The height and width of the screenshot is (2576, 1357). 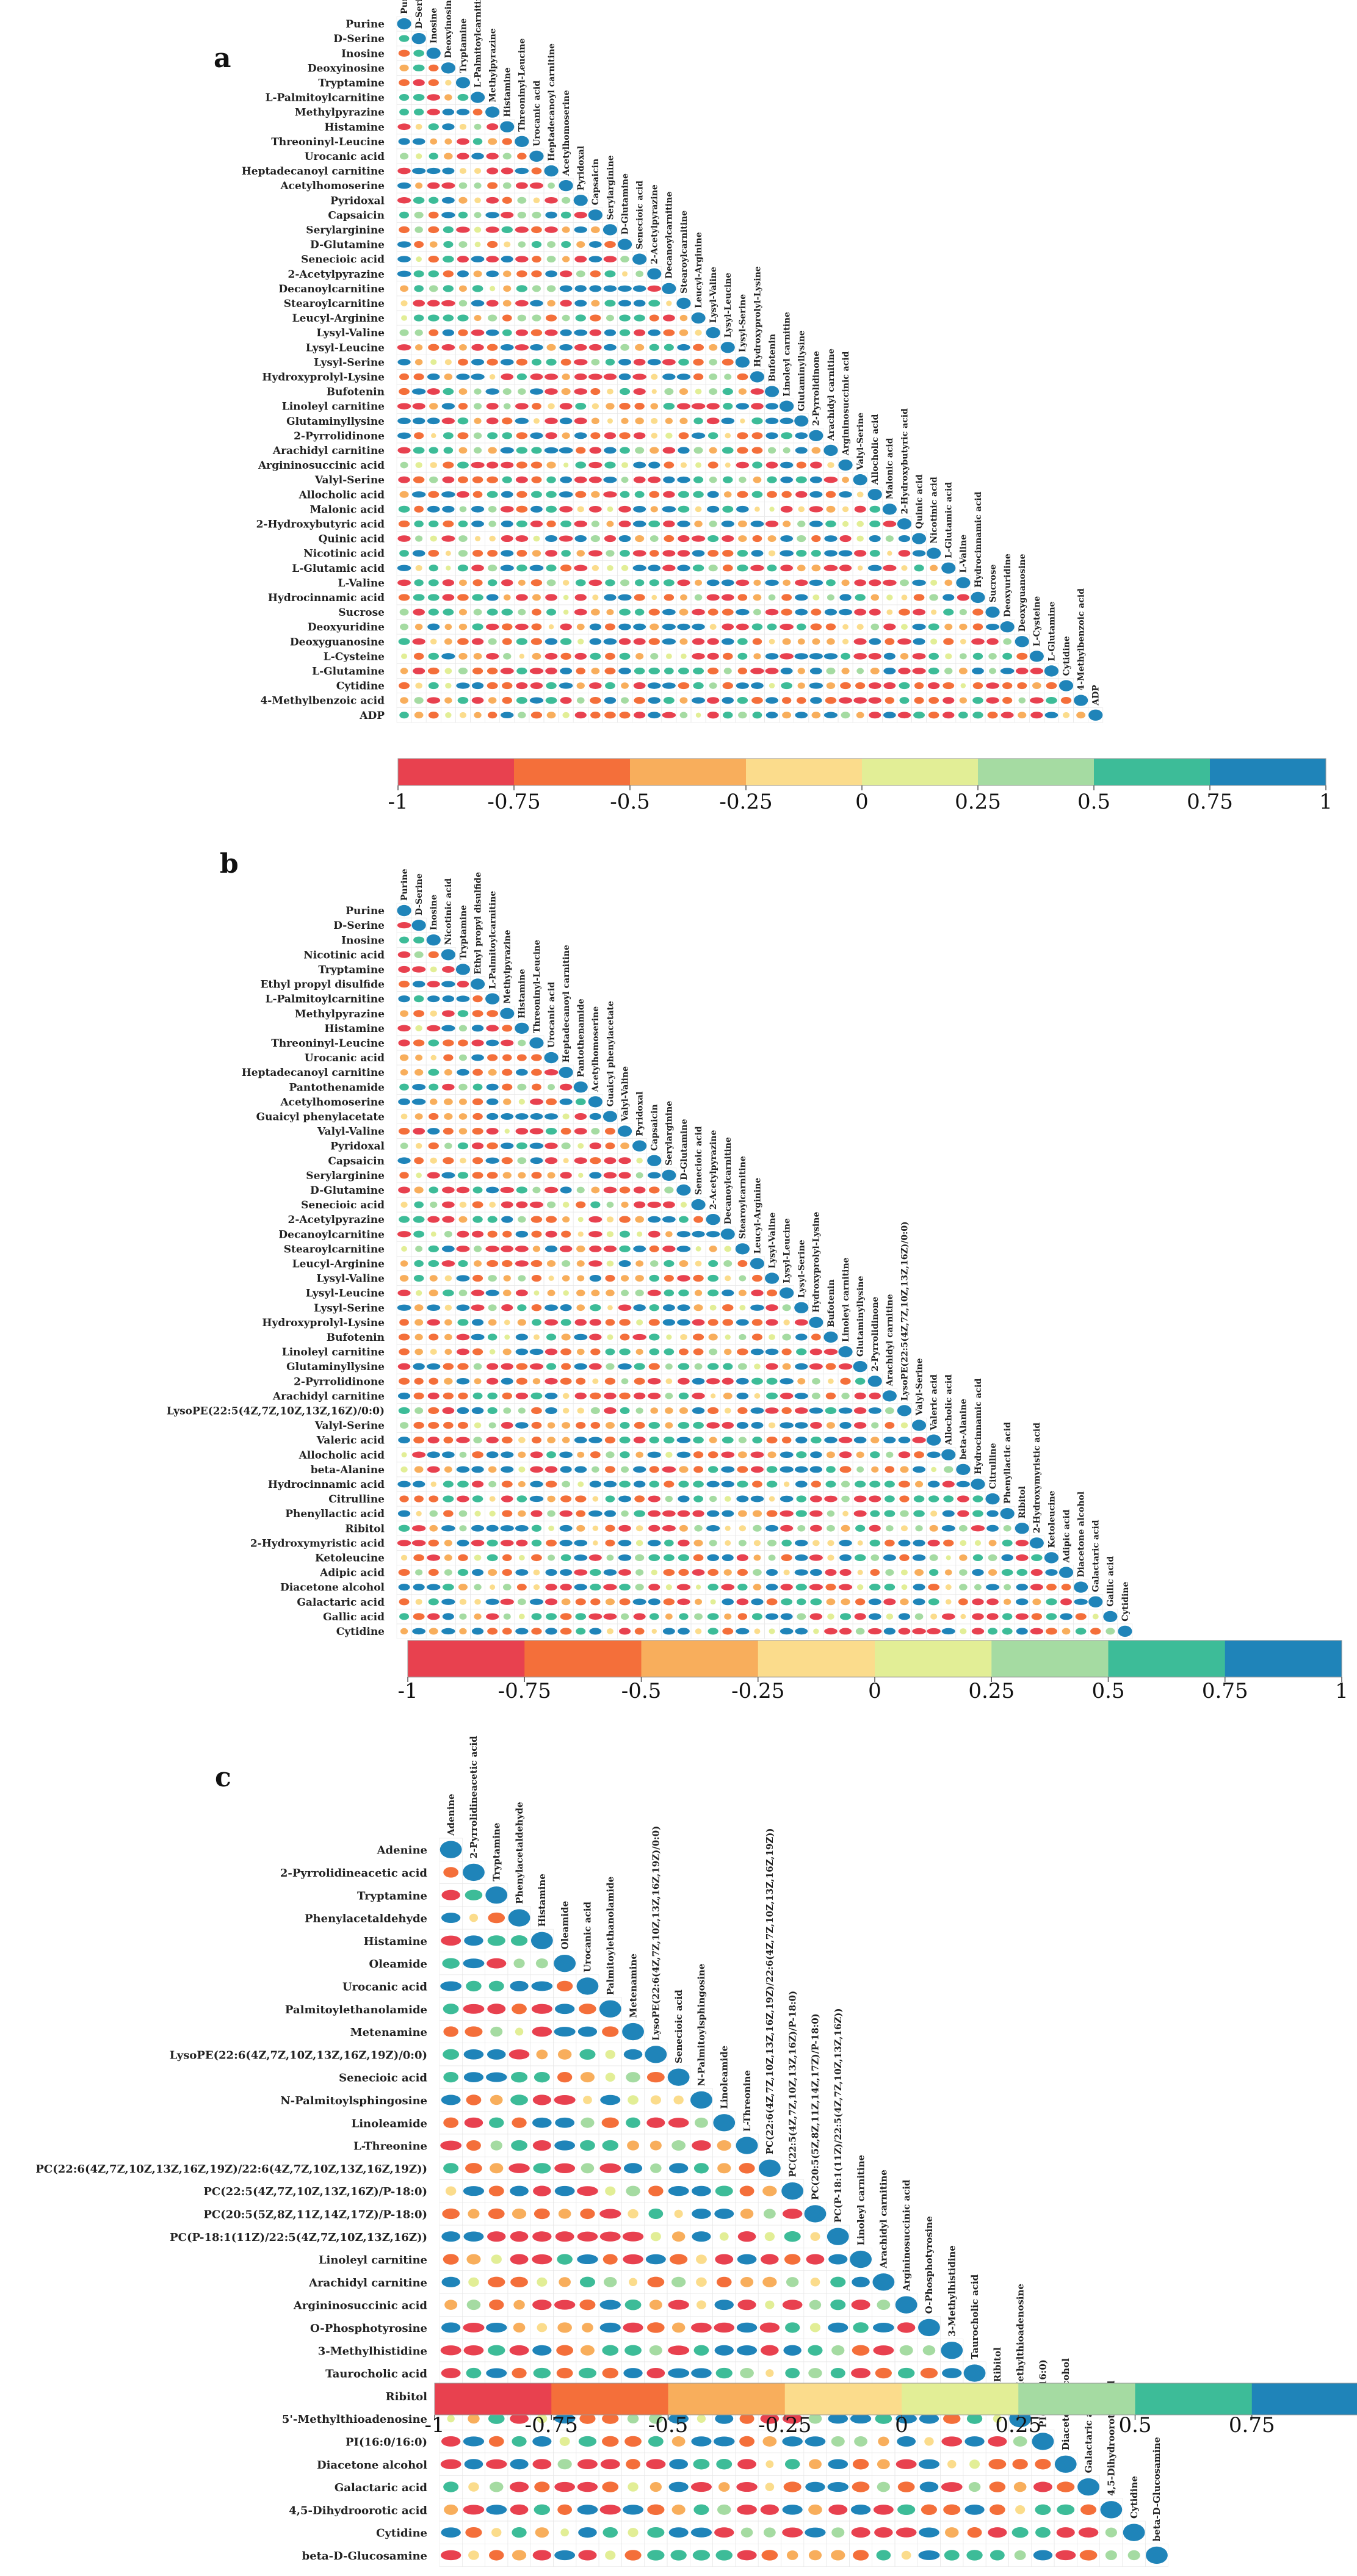 What do you see at coordinates (742, 377) in the screenshot?
I see `corr-mark-hydroxyprolyl-lysine-lysyl-serine` at bounding box center [742, 377].